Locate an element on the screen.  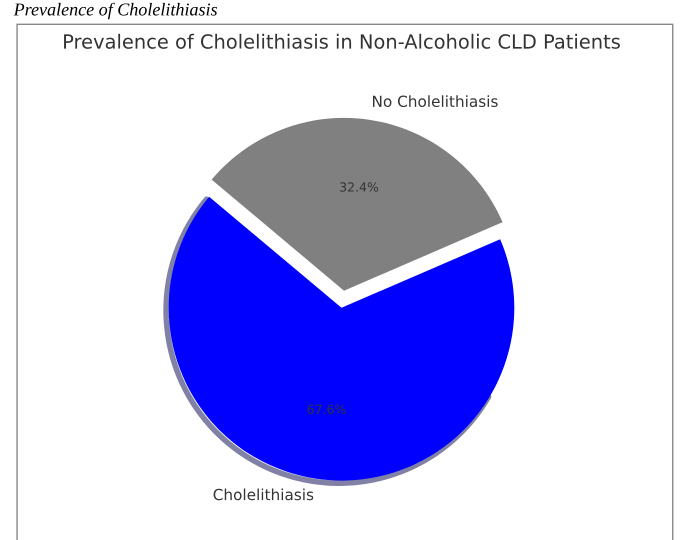
chart-title: Prevalence of Cholelithiasis in Non-Alcoholic CLD Patients is located at coordinates (342, 41).